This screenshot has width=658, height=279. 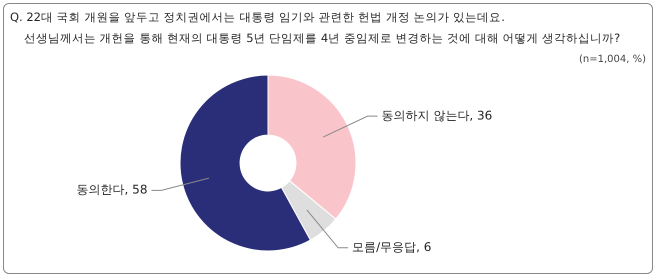 I want to click on slice-label: 모름/무응답, 6, so click(x=392, y=247).